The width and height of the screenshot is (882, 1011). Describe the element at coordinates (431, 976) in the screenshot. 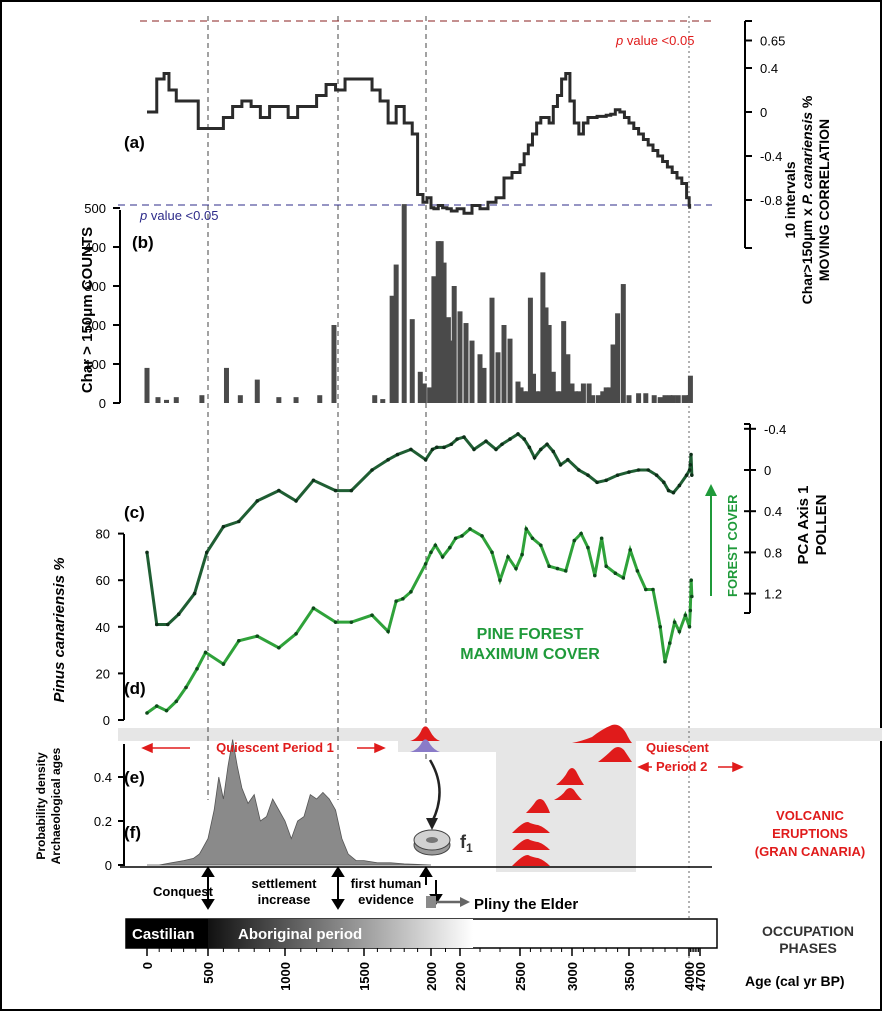

I see `x-axis-tick-label: 2000` at that location.